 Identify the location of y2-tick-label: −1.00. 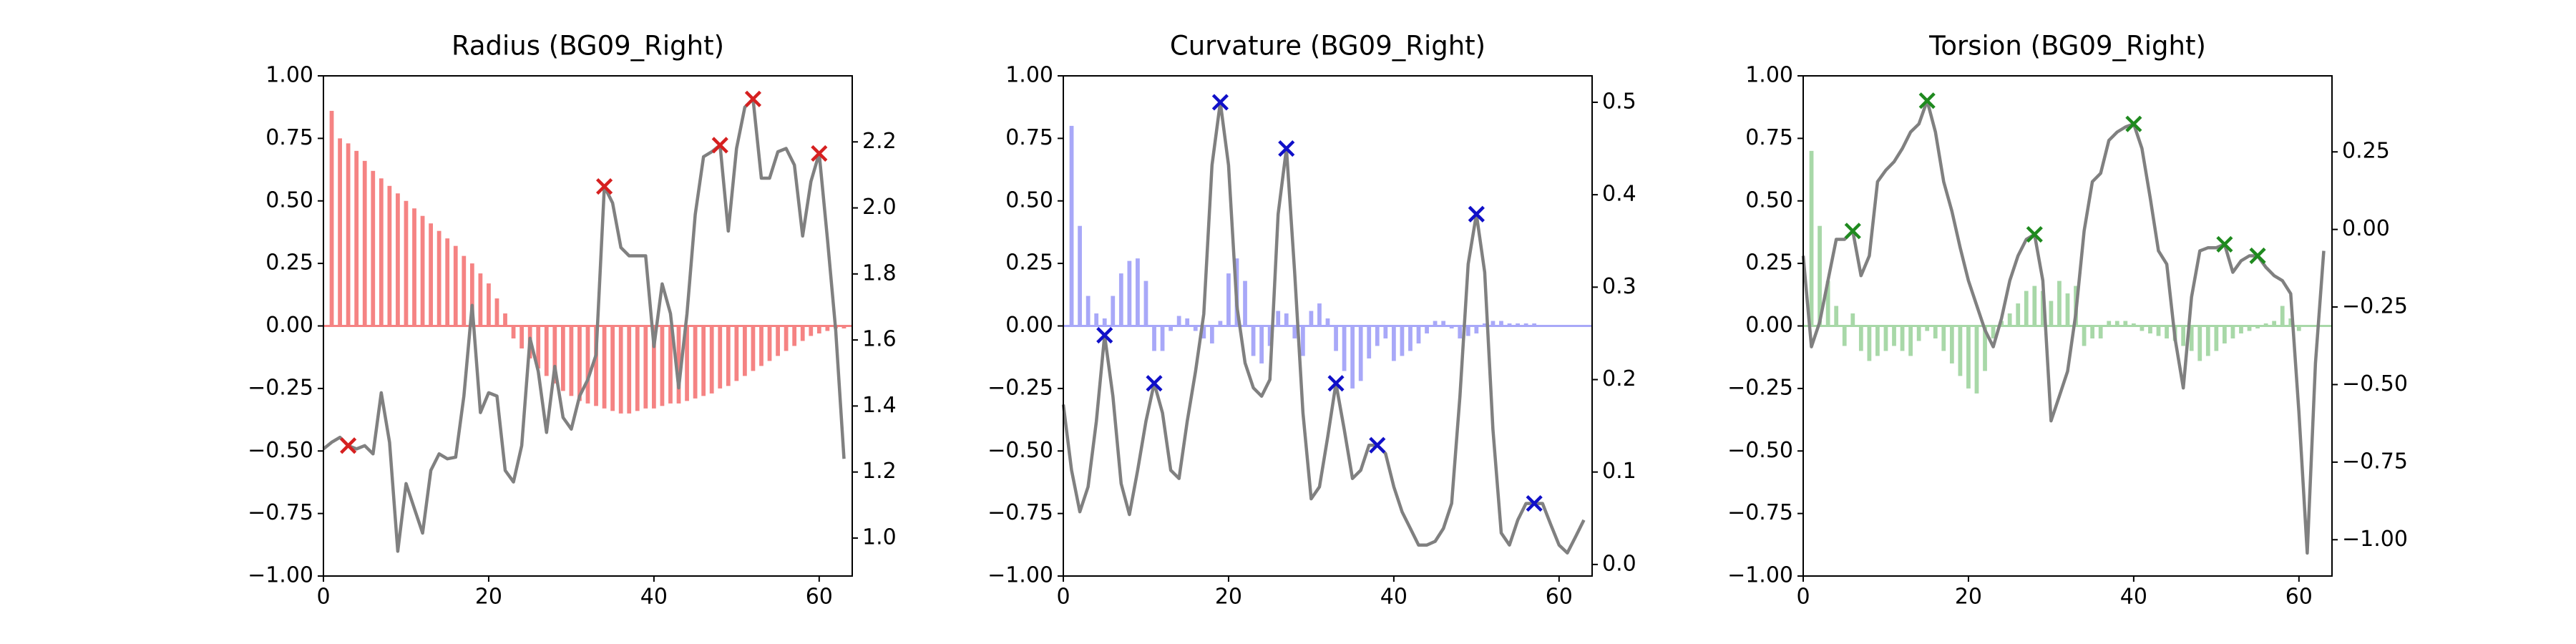
(2375, 539).